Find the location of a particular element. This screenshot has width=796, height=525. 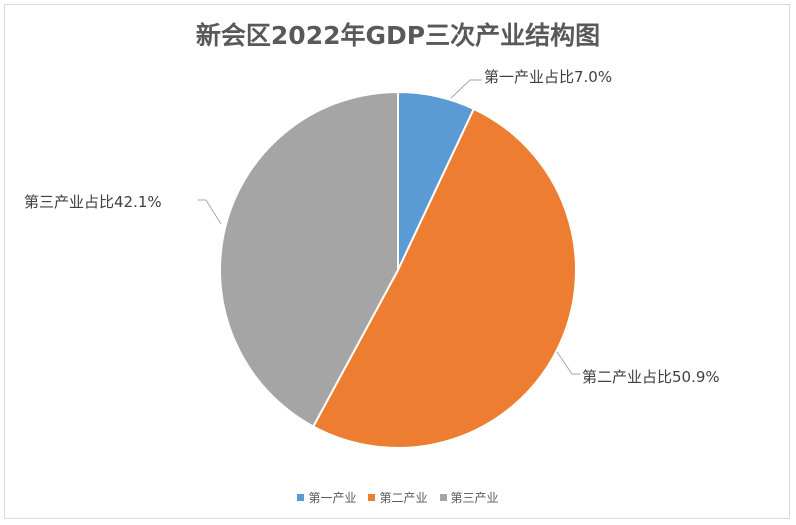

legend-swatch-tertiary is located at coordinates (443, 497).